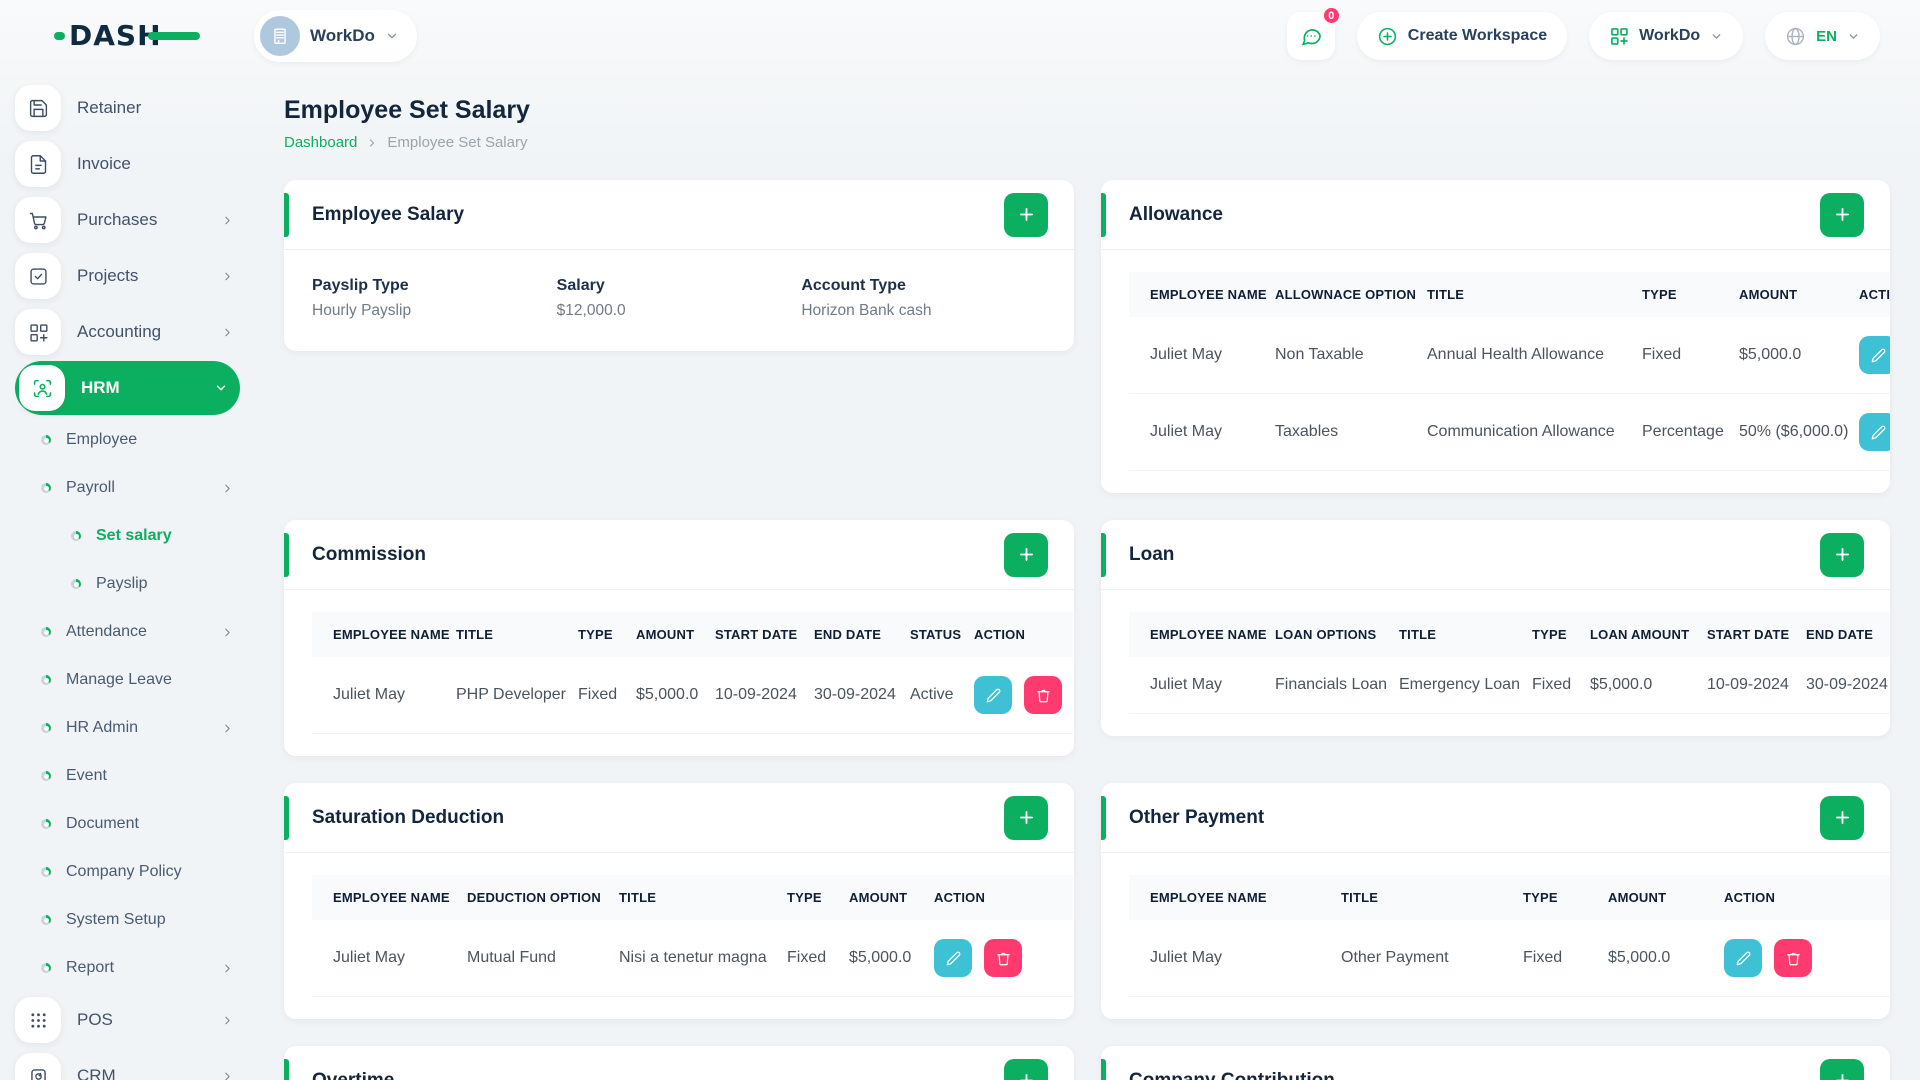  I want to click on add-allowance-button, so click(1842, 214).